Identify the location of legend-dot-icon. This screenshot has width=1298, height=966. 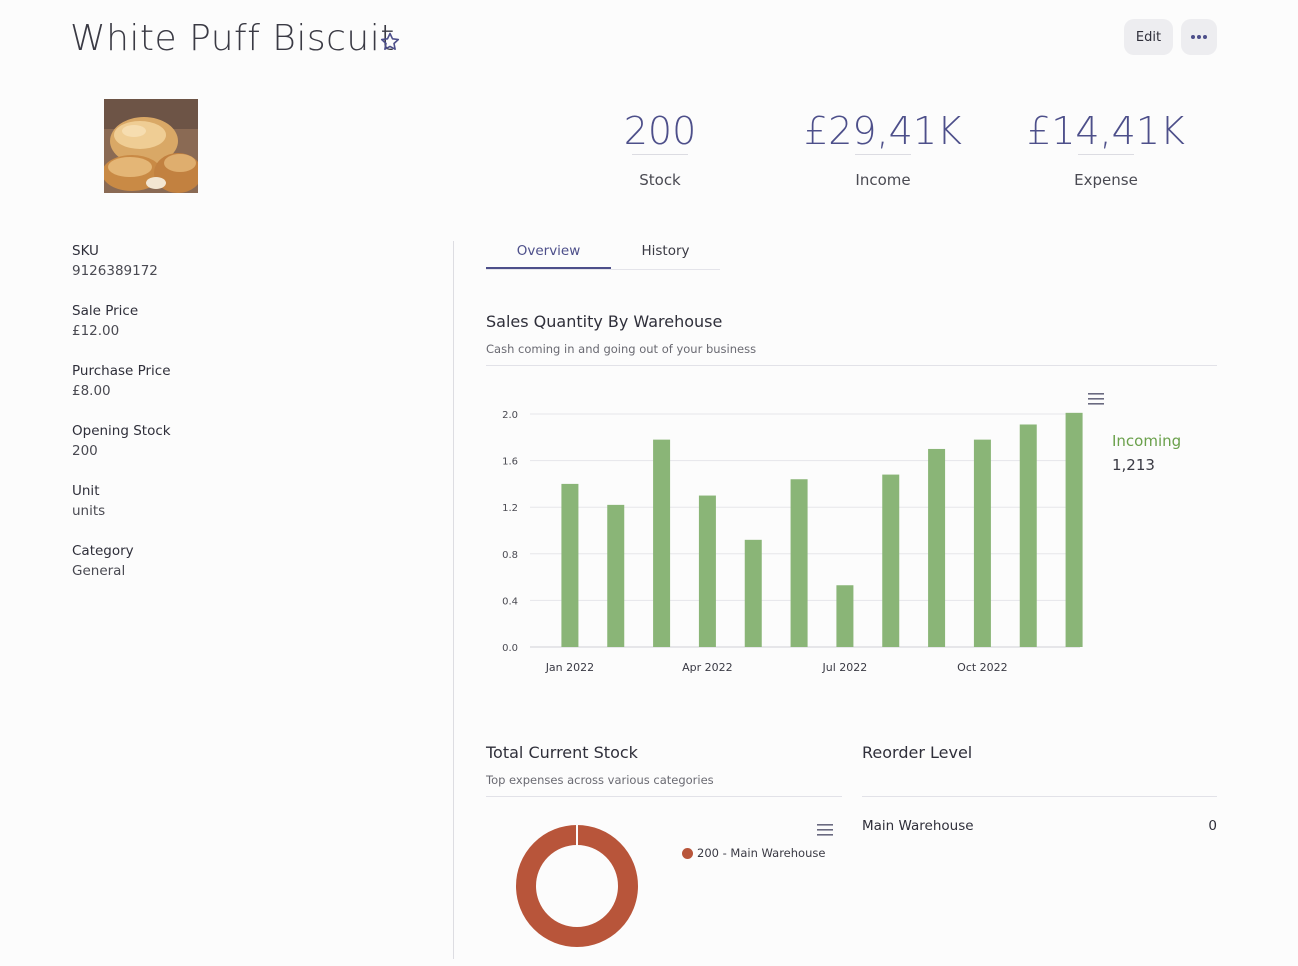
(687, 853).